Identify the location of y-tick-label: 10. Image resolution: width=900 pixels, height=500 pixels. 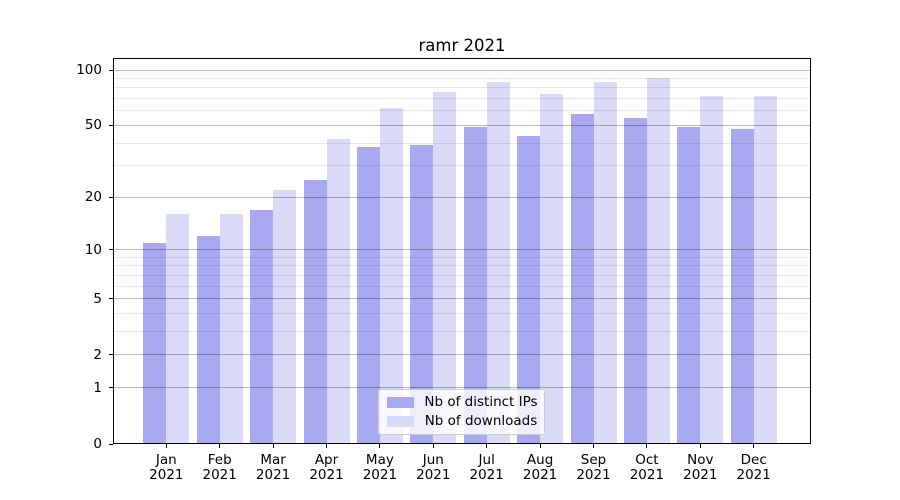
(93, 249).